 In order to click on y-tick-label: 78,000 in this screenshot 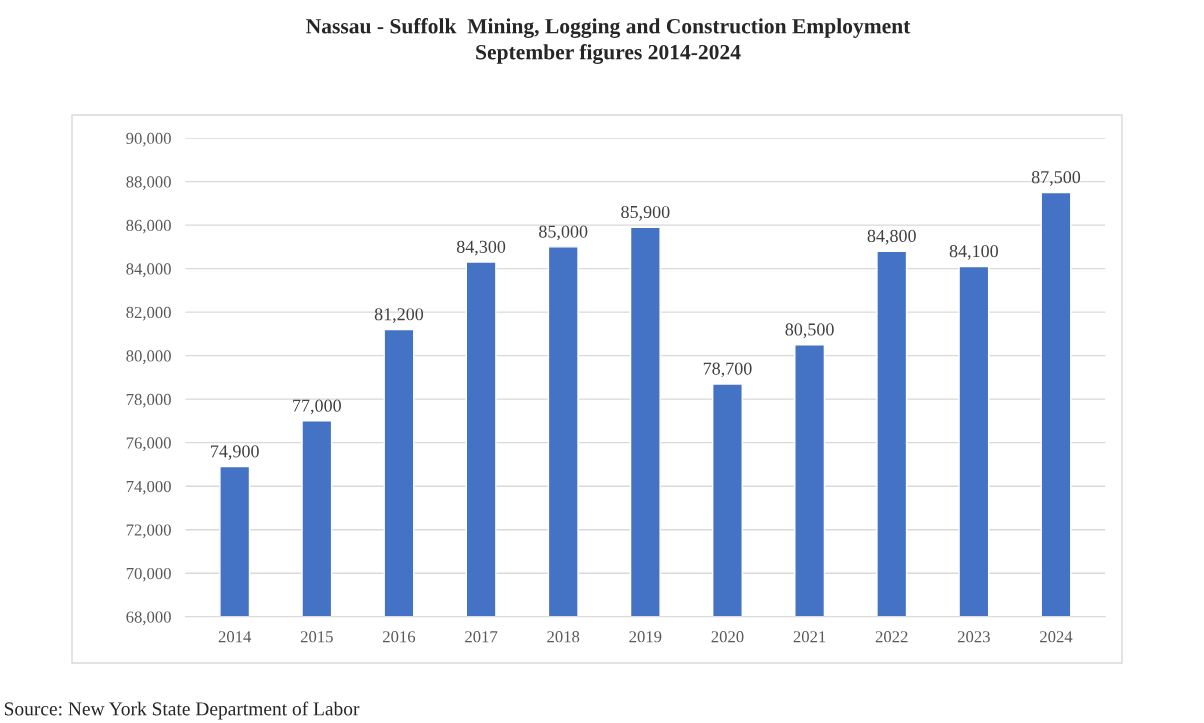, I will do `click(148, 400)`.